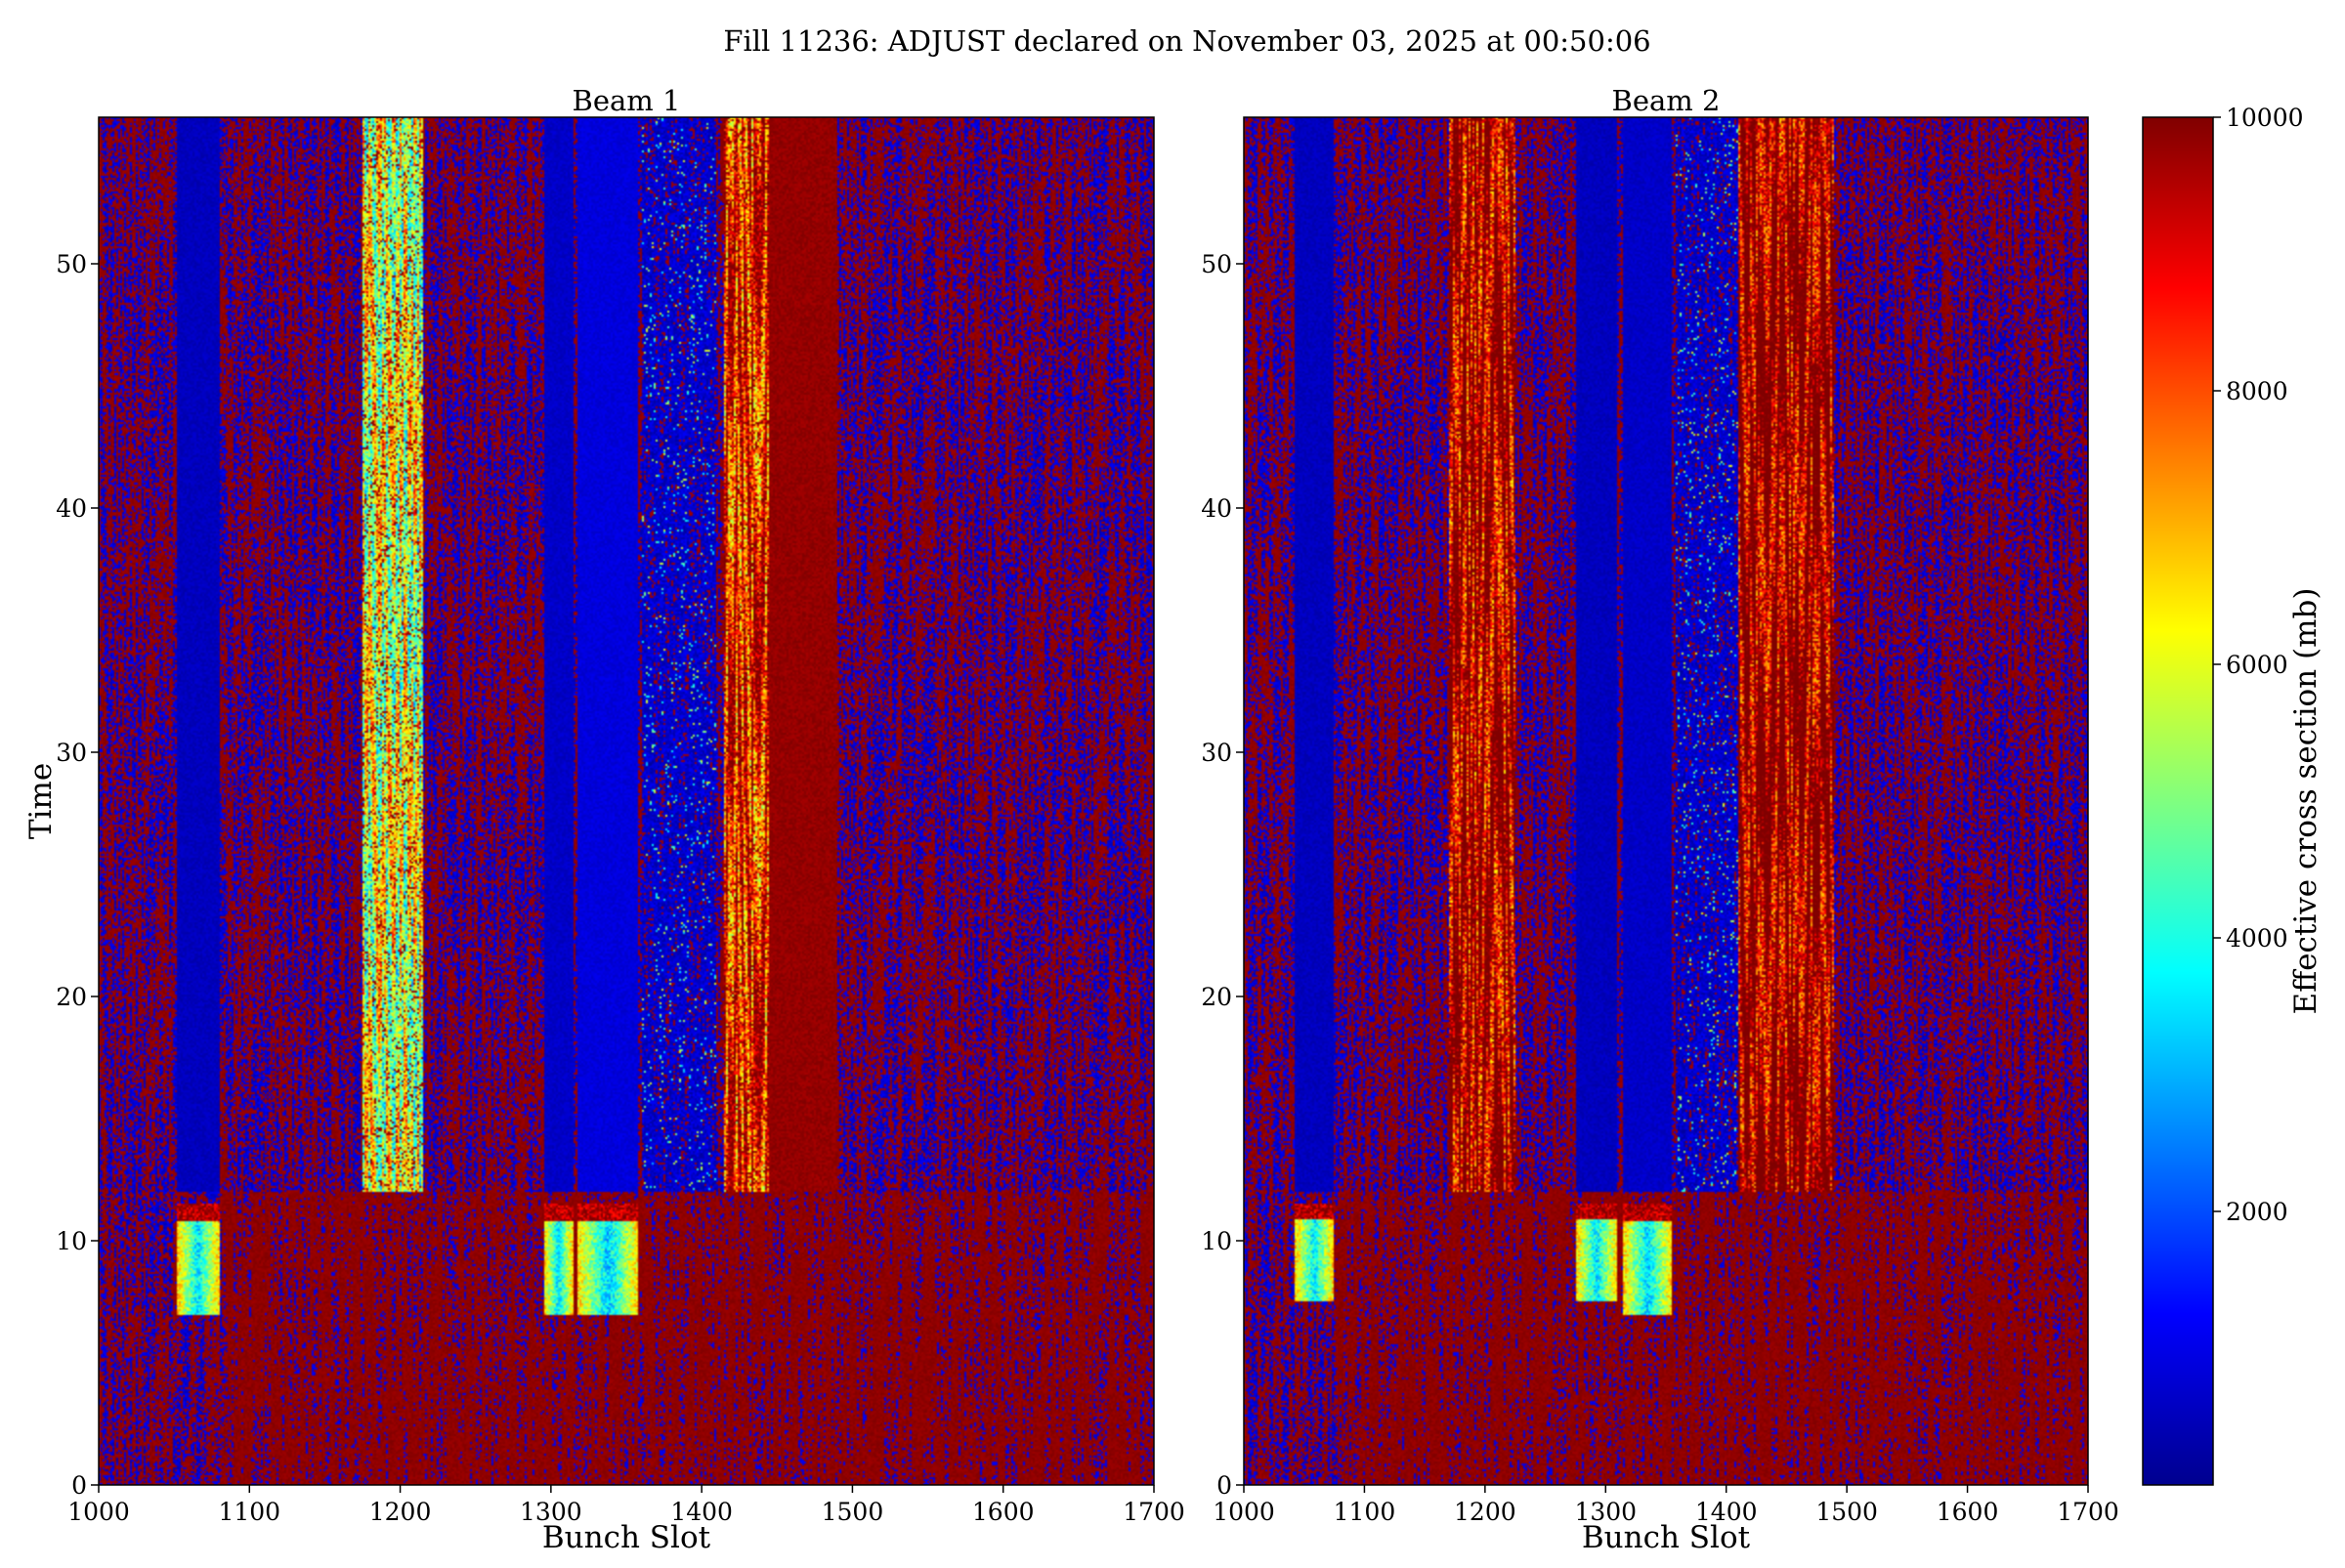 The height and width of the screenshot is (1568, 2345). I want to click on colorbar-ticks: 2000 4000 6000 8000 10000, so click(2258, 665).